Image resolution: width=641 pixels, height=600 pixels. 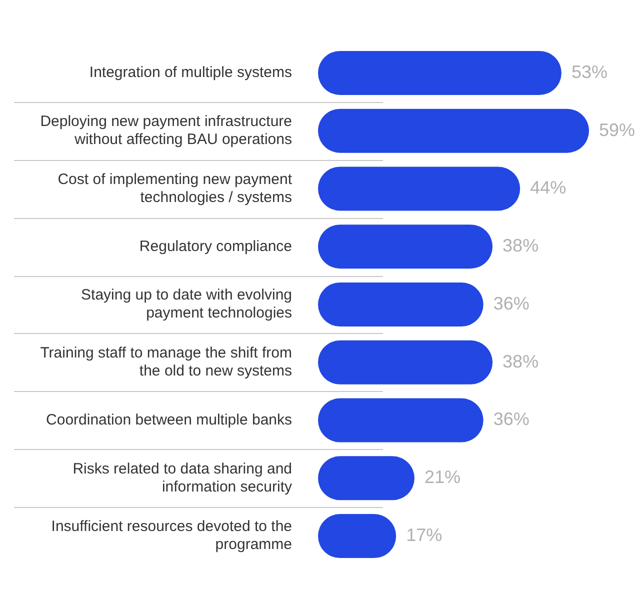 I want to click on y-tick-label: Coordination between multiple banks, so click(x=169, y=419).